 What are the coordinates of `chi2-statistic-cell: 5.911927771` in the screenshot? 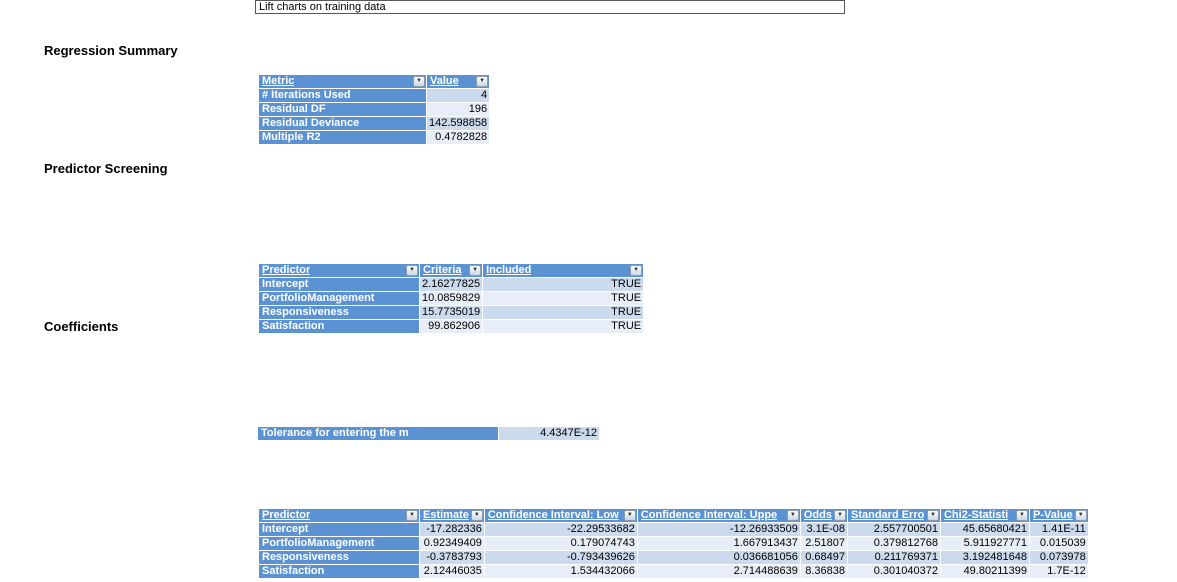 It's located at (984, 543).